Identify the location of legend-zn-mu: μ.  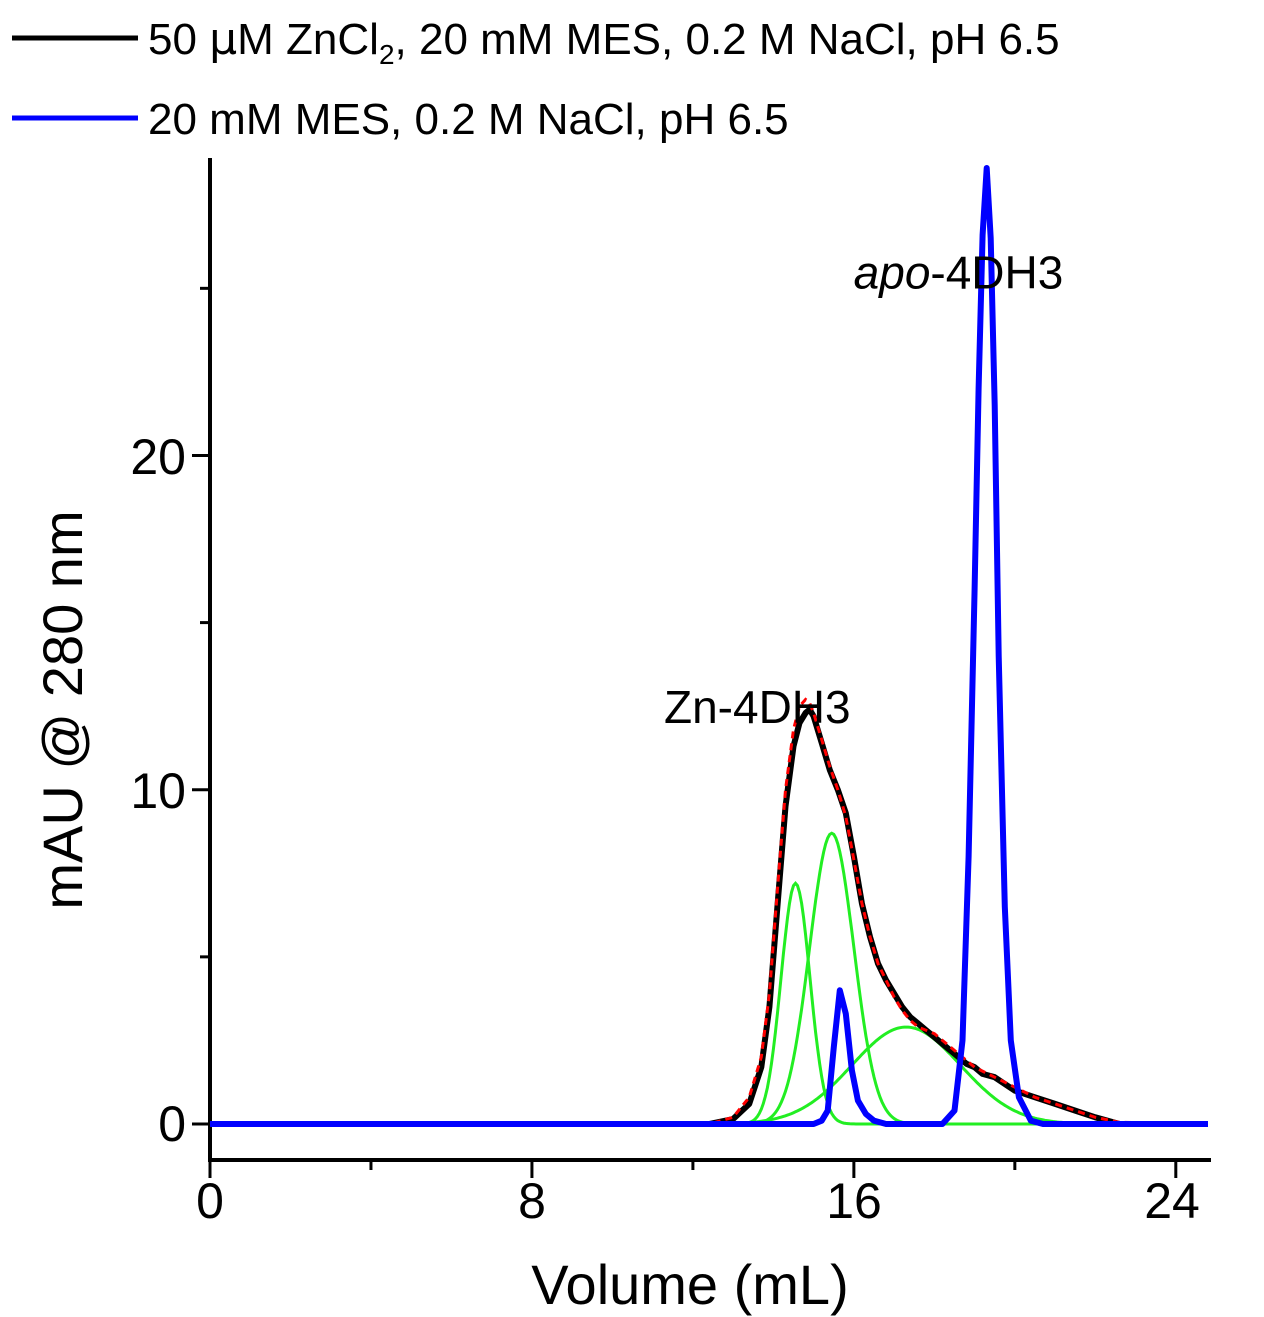
(223, 39).